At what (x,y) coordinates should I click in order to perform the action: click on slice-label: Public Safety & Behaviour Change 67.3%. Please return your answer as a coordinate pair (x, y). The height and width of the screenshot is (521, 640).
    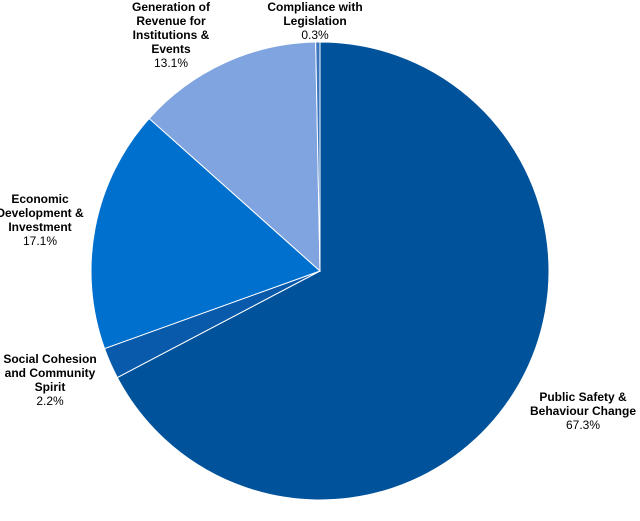
    Looking at the image, I should click on (583, 411).